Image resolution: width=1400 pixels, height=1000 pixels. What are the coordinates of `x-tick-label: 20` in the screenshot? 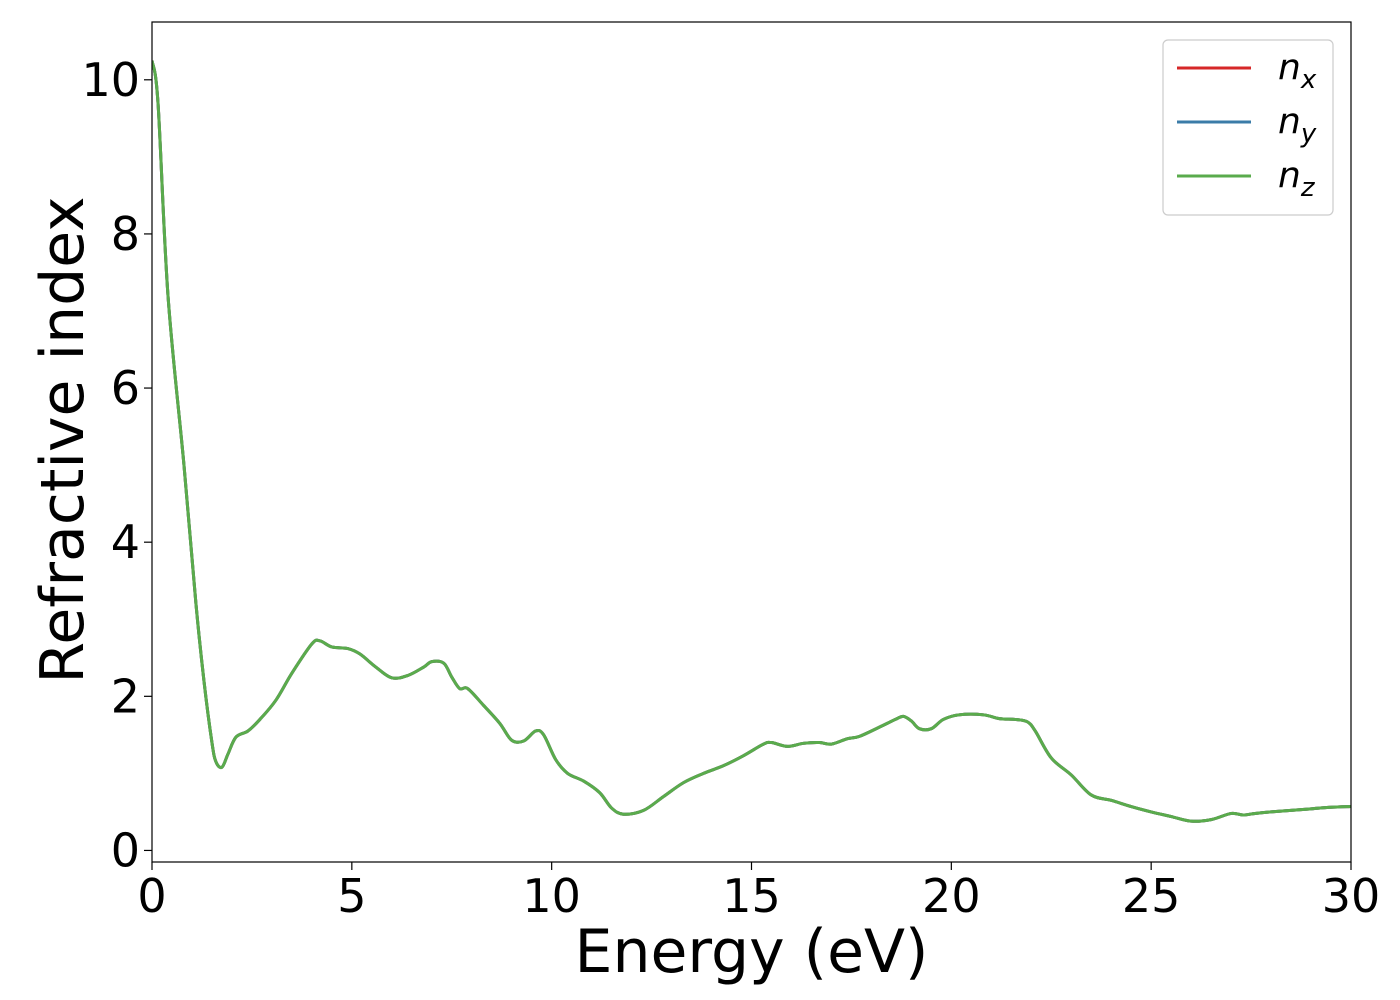 It's located at (951, 896).